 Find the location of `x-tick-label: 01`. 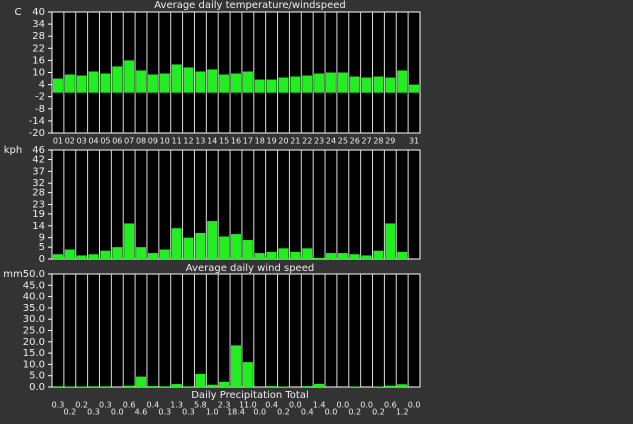

x-tick-label: 01 is located at coordinates (58, 141).